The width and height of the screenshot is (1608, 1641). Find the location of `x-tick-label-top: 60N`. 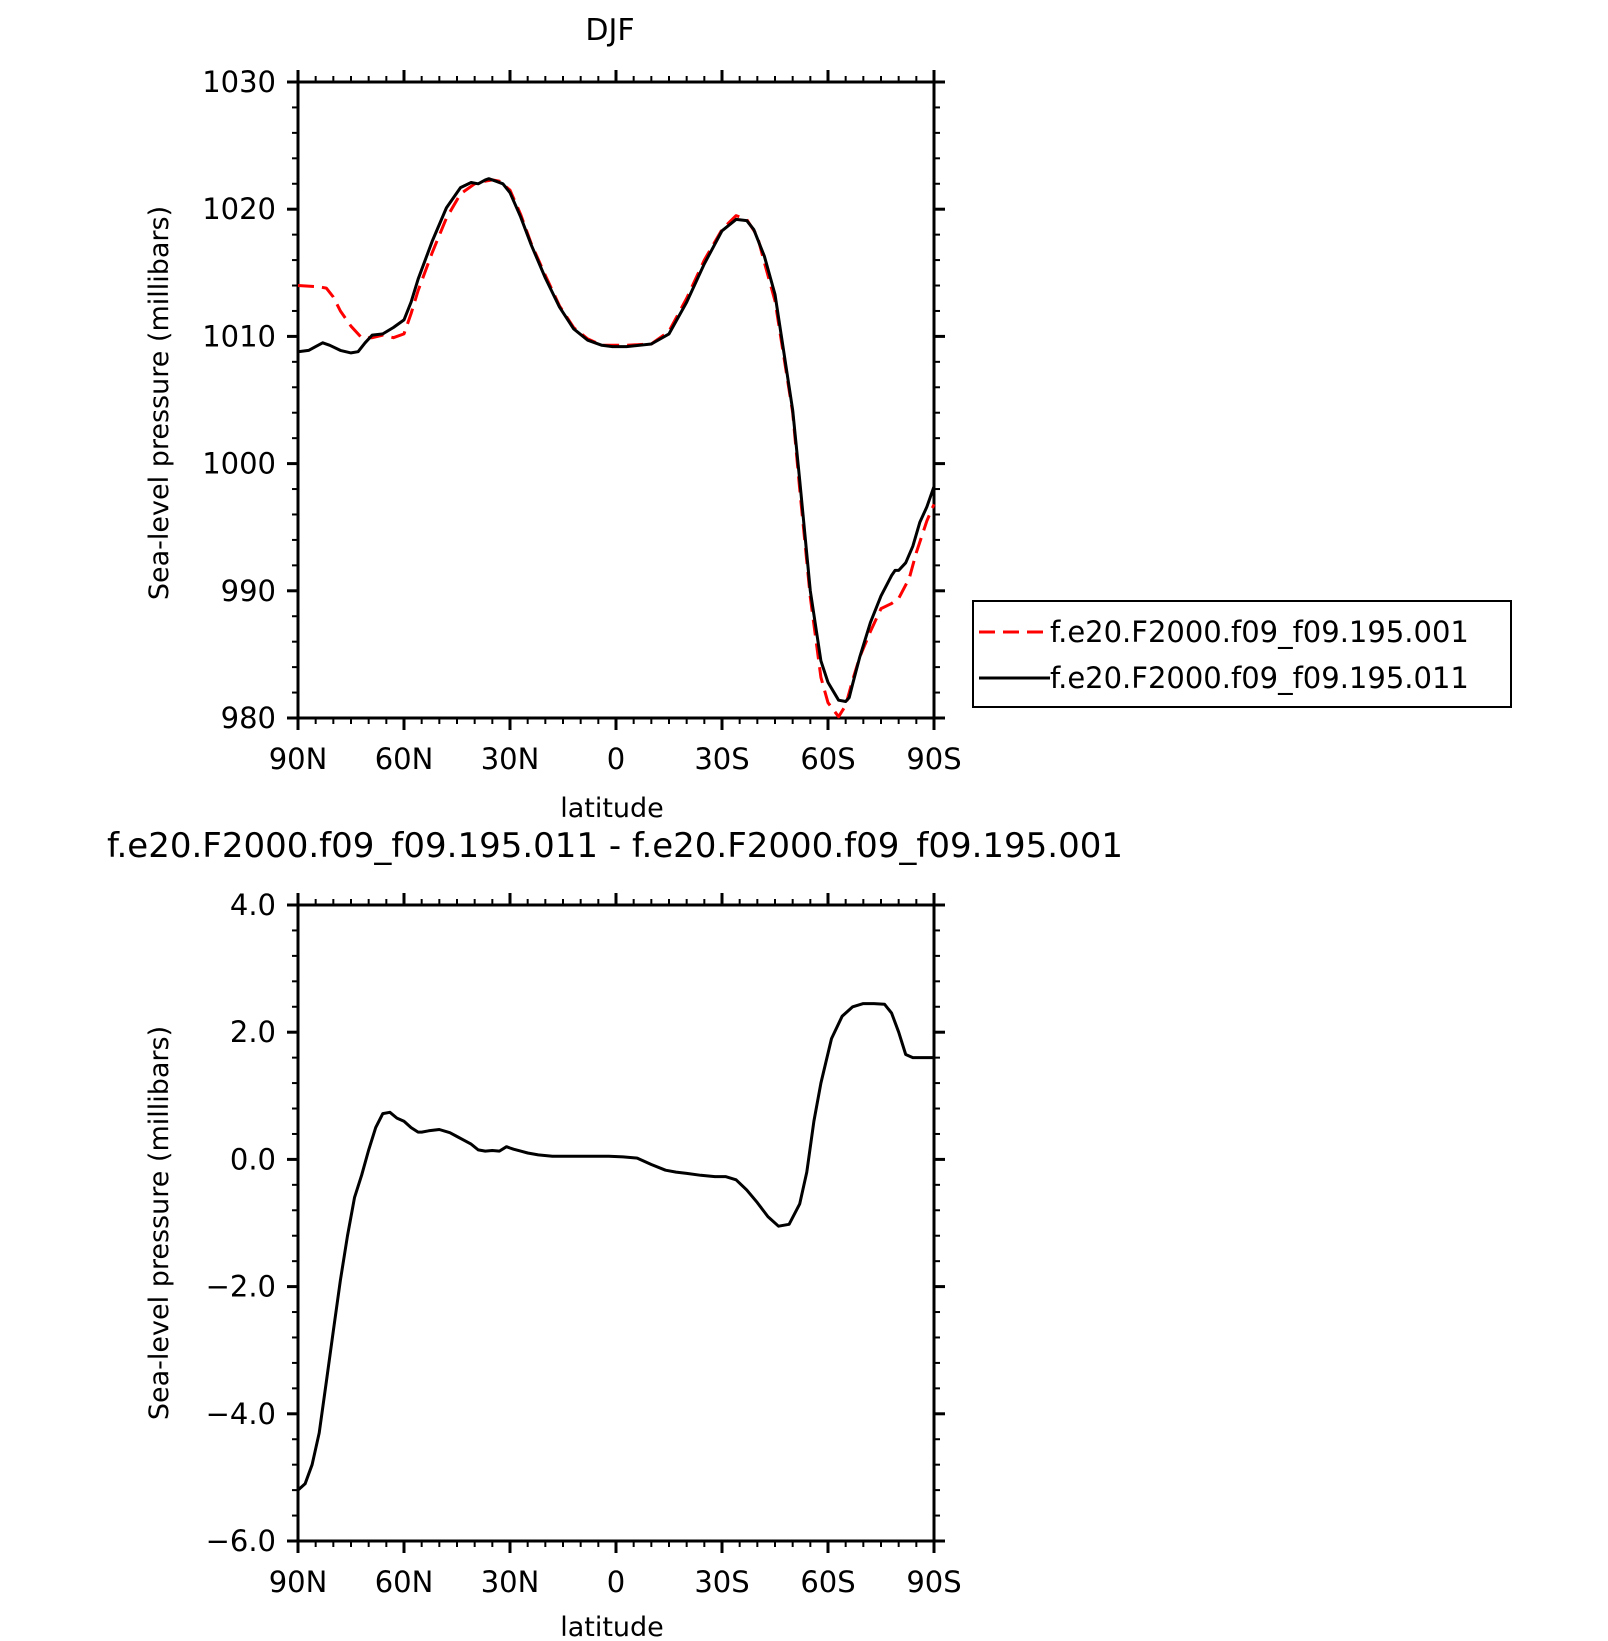

x-tick-label-top: 60N is located at coordinates (404, 759).